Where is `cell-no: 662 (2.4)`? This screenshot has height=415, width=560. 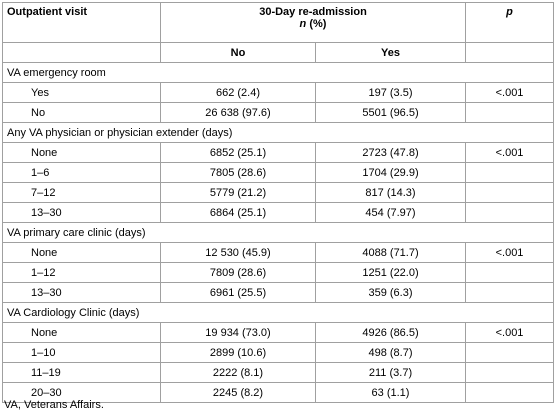 cell-no: 662 (2.4) is located at coordinates (238, 92).